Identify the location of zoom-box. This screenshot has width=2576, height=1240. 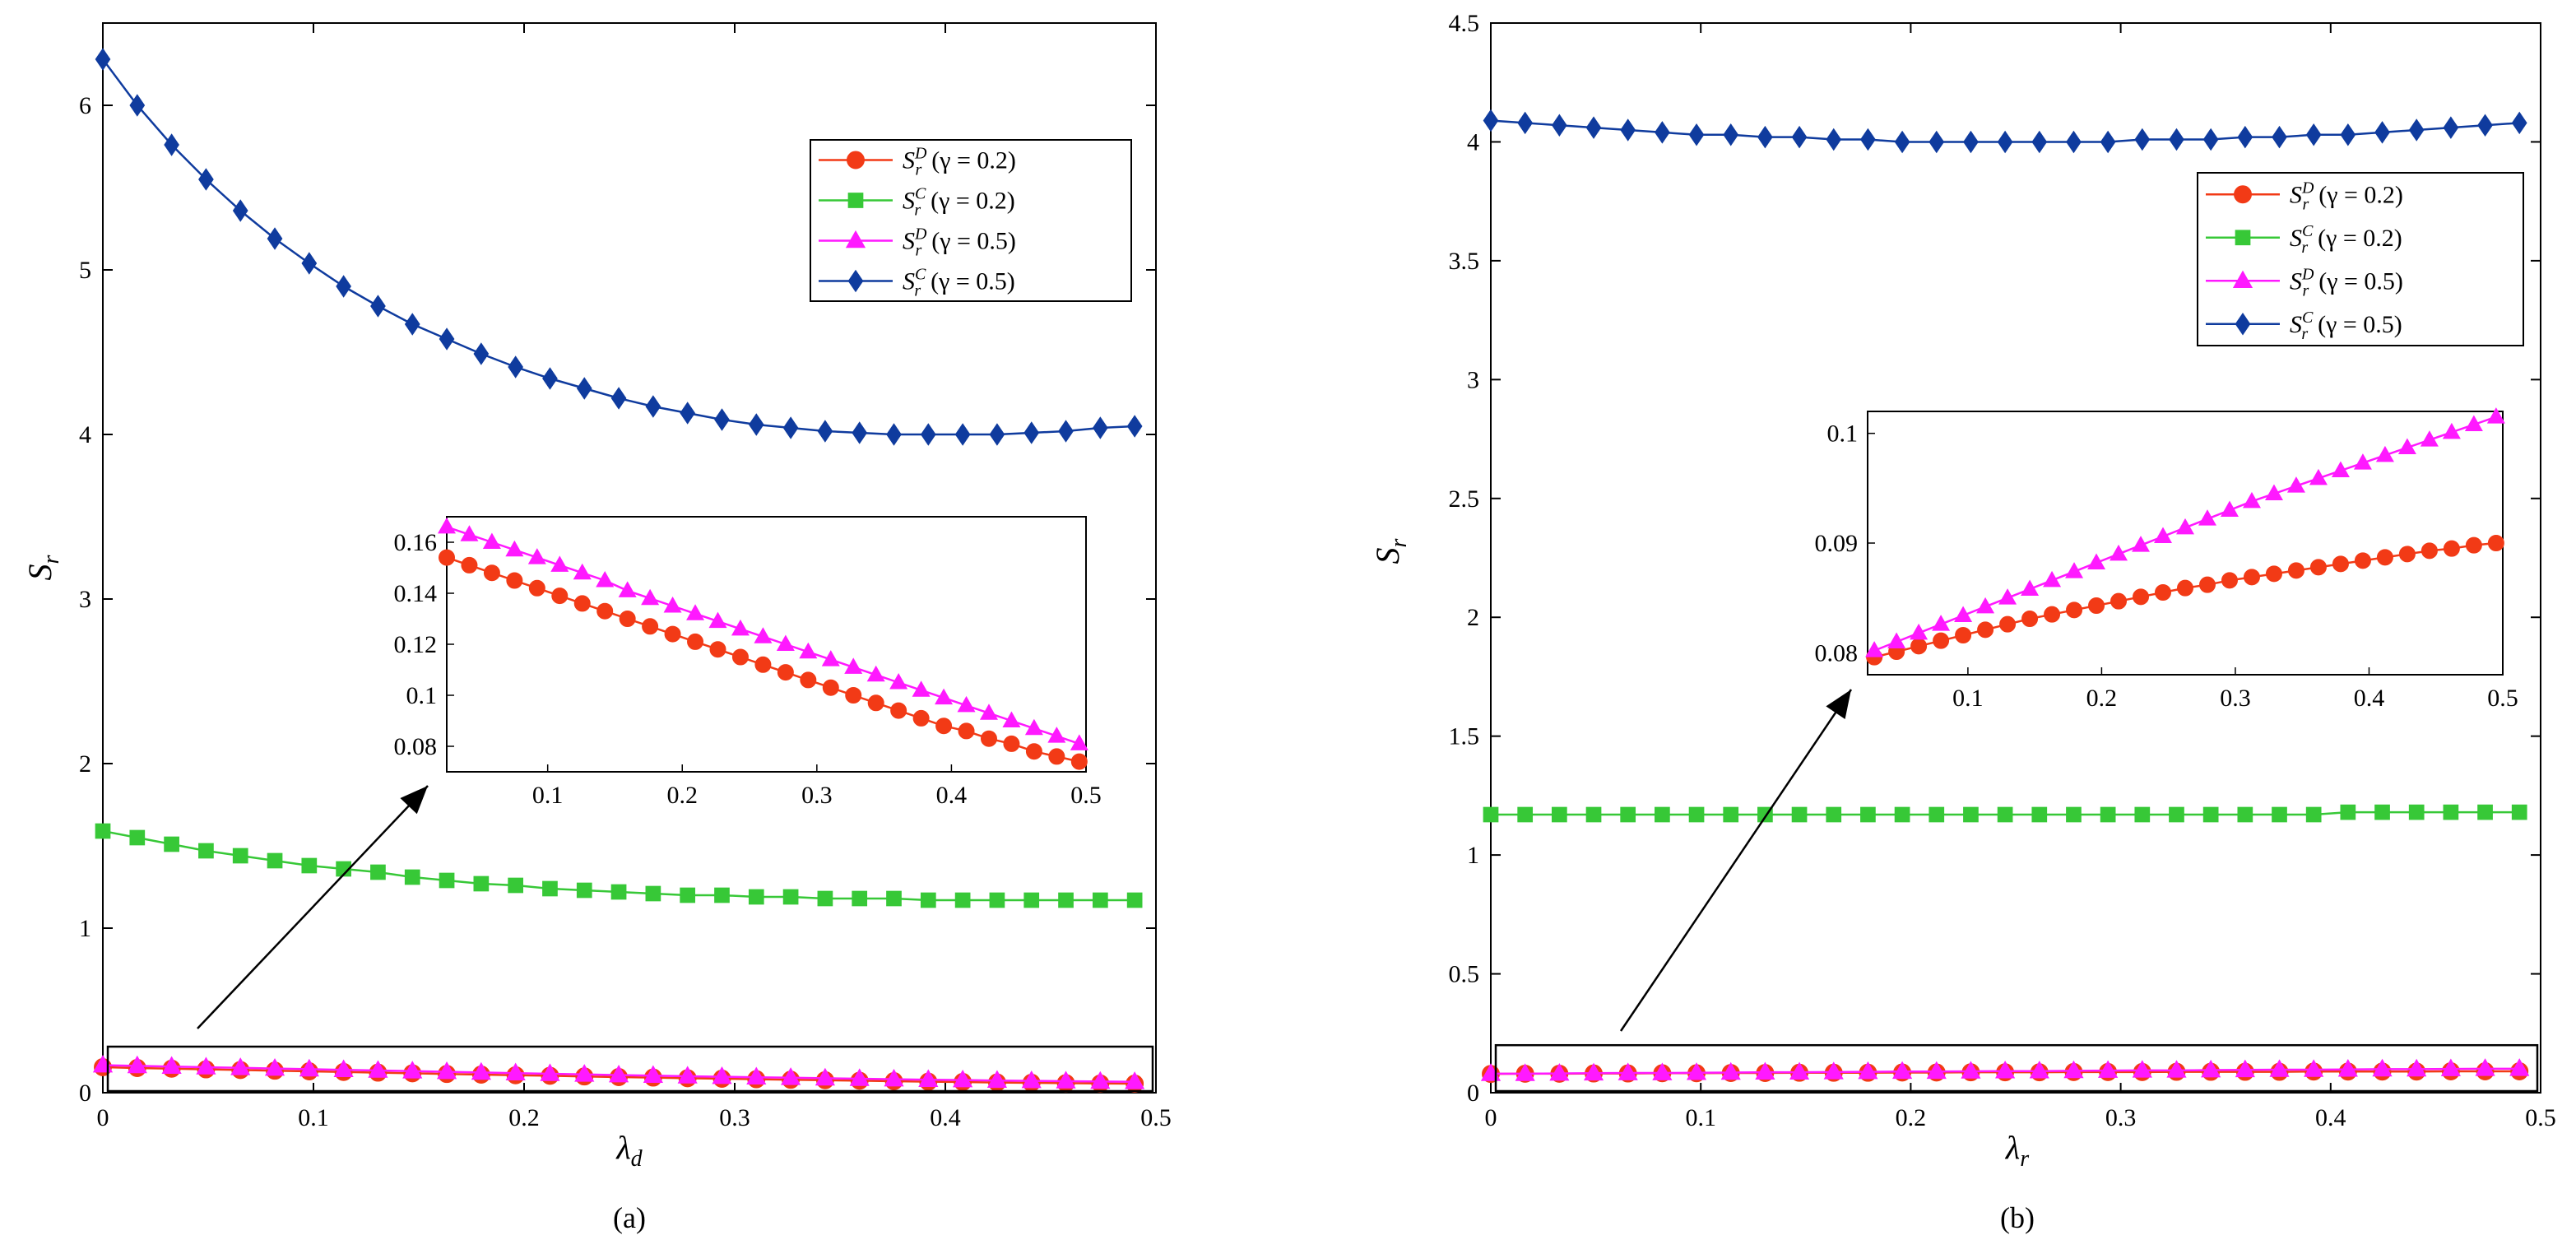
(630, 1069).